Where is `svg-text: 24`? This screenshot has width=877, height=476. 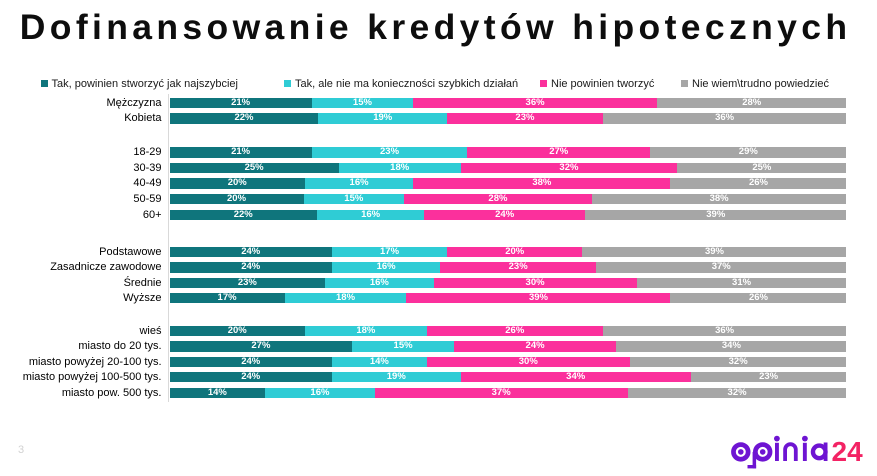 svg-text: 24 is located at coordinates (848, 451).